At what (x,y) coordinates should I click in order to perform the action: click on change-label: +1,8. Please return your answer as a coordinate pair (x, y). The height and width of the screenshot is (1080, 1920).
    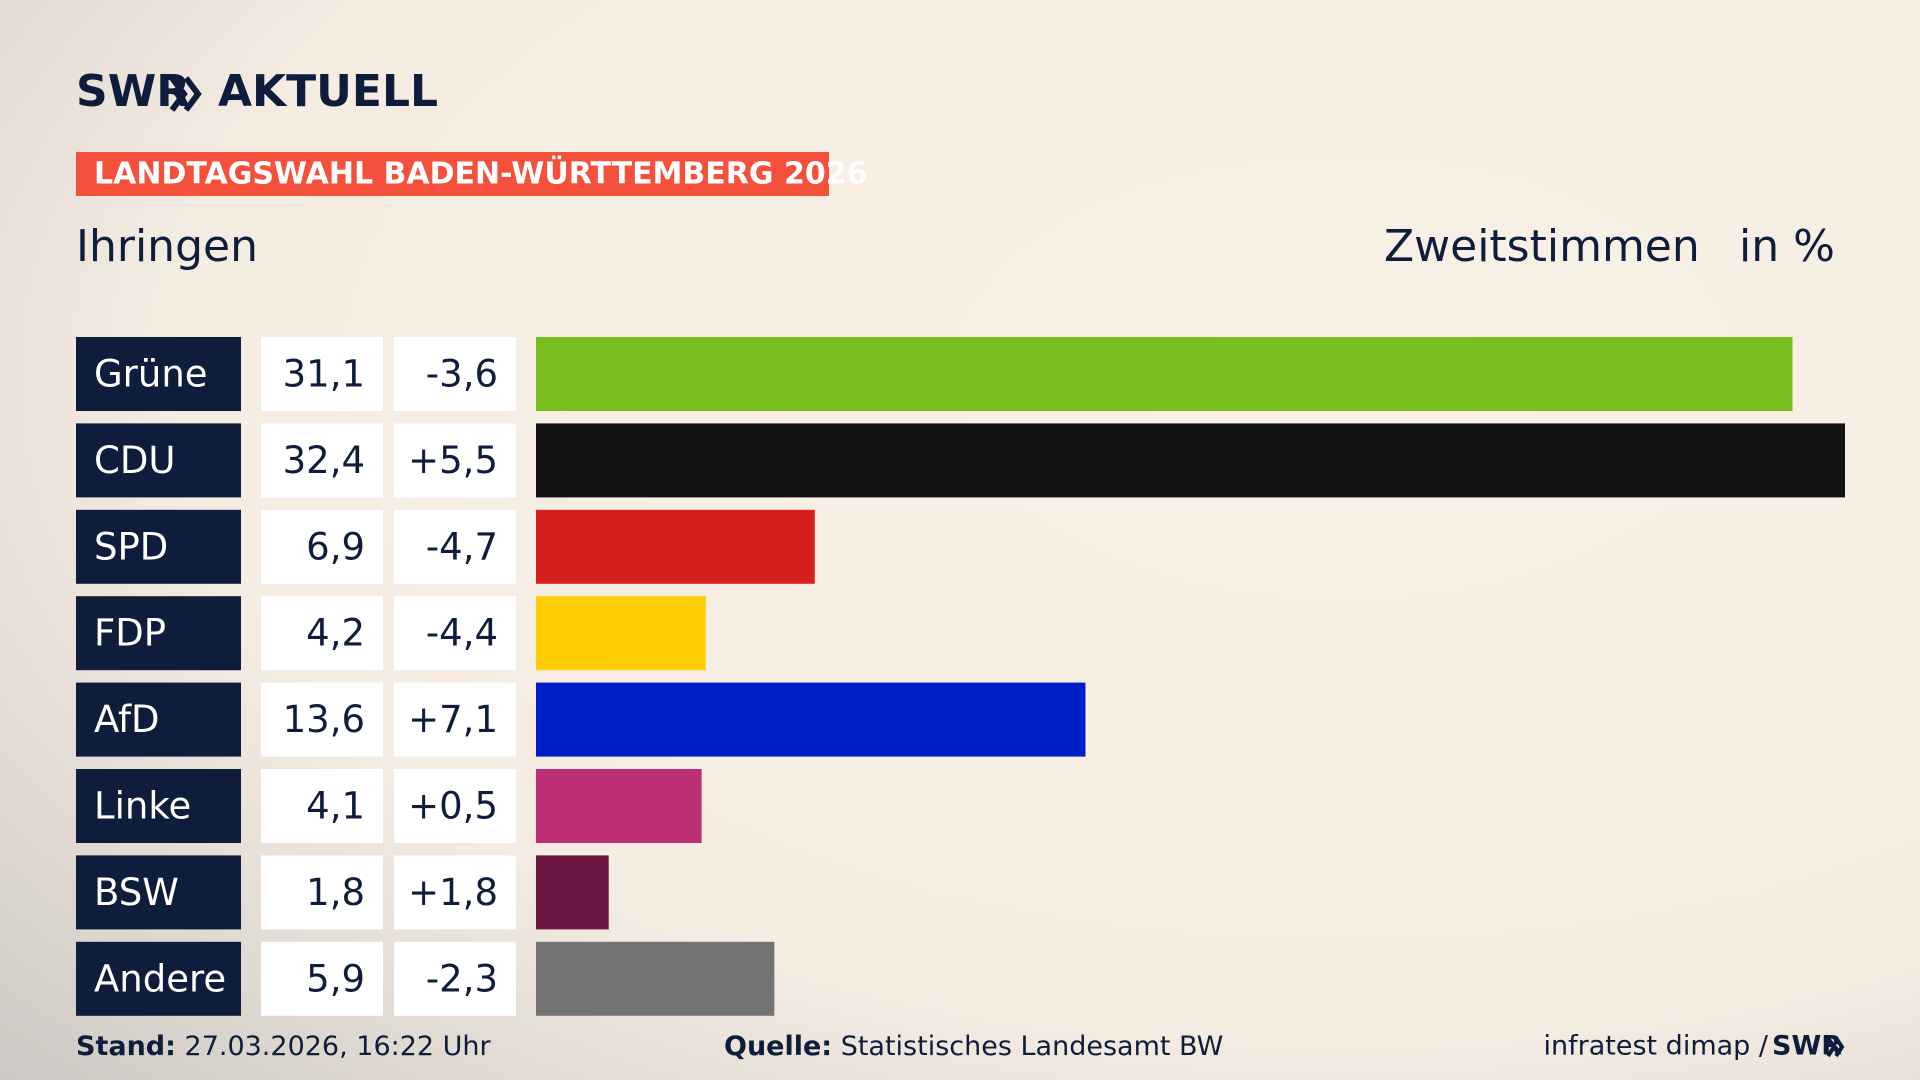
    Looking at the image, I should click on (453, 892).